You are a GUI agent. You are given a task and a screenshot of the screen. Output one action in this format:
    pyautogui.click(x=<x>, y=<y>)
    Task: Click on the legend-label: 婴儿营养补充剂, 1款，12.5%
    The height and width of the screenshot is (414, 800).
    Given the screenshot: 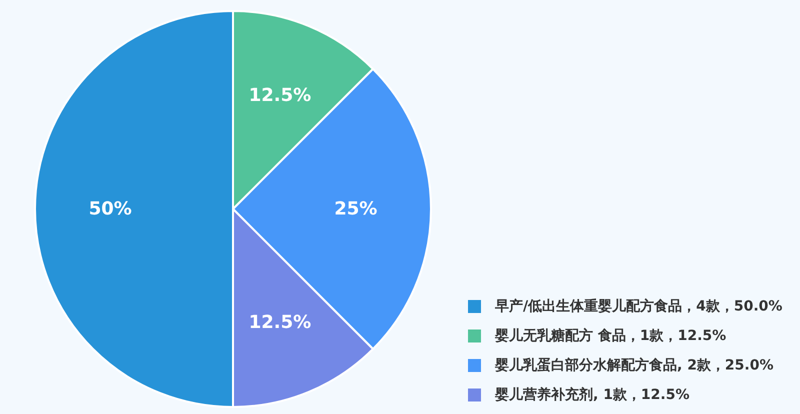 What is the action you would take?
    pyautogui.click(x=592, y=394)
    